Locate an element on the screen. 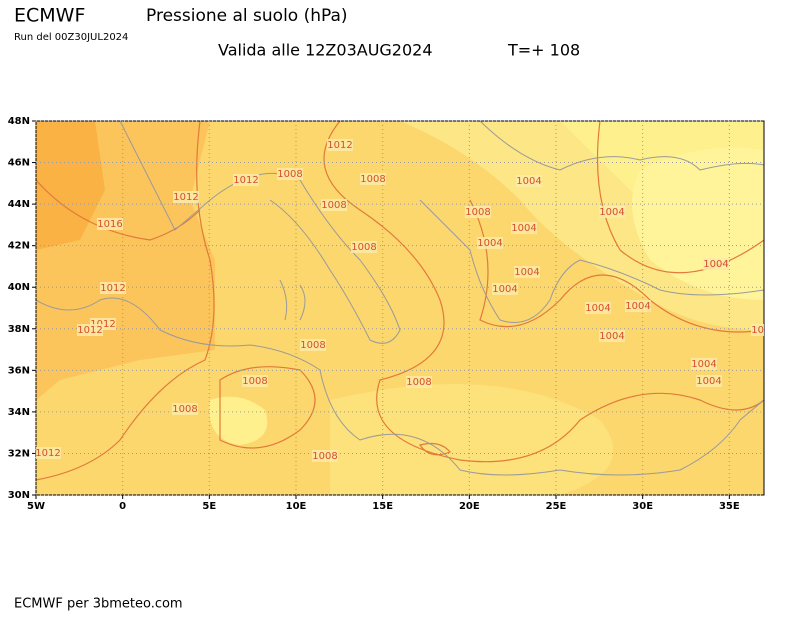 This screenshot has height=622, width=800. lon-label: 0 is located at coordinates (122, 506).